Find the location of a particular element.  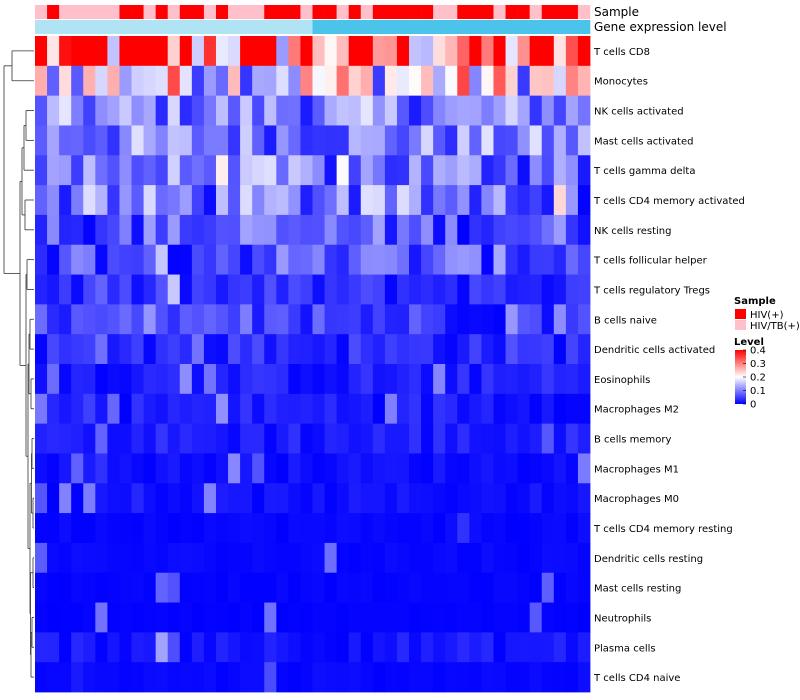

heatmap-cell-t-cells-cd4-naive is located at coordinates (150, 677).